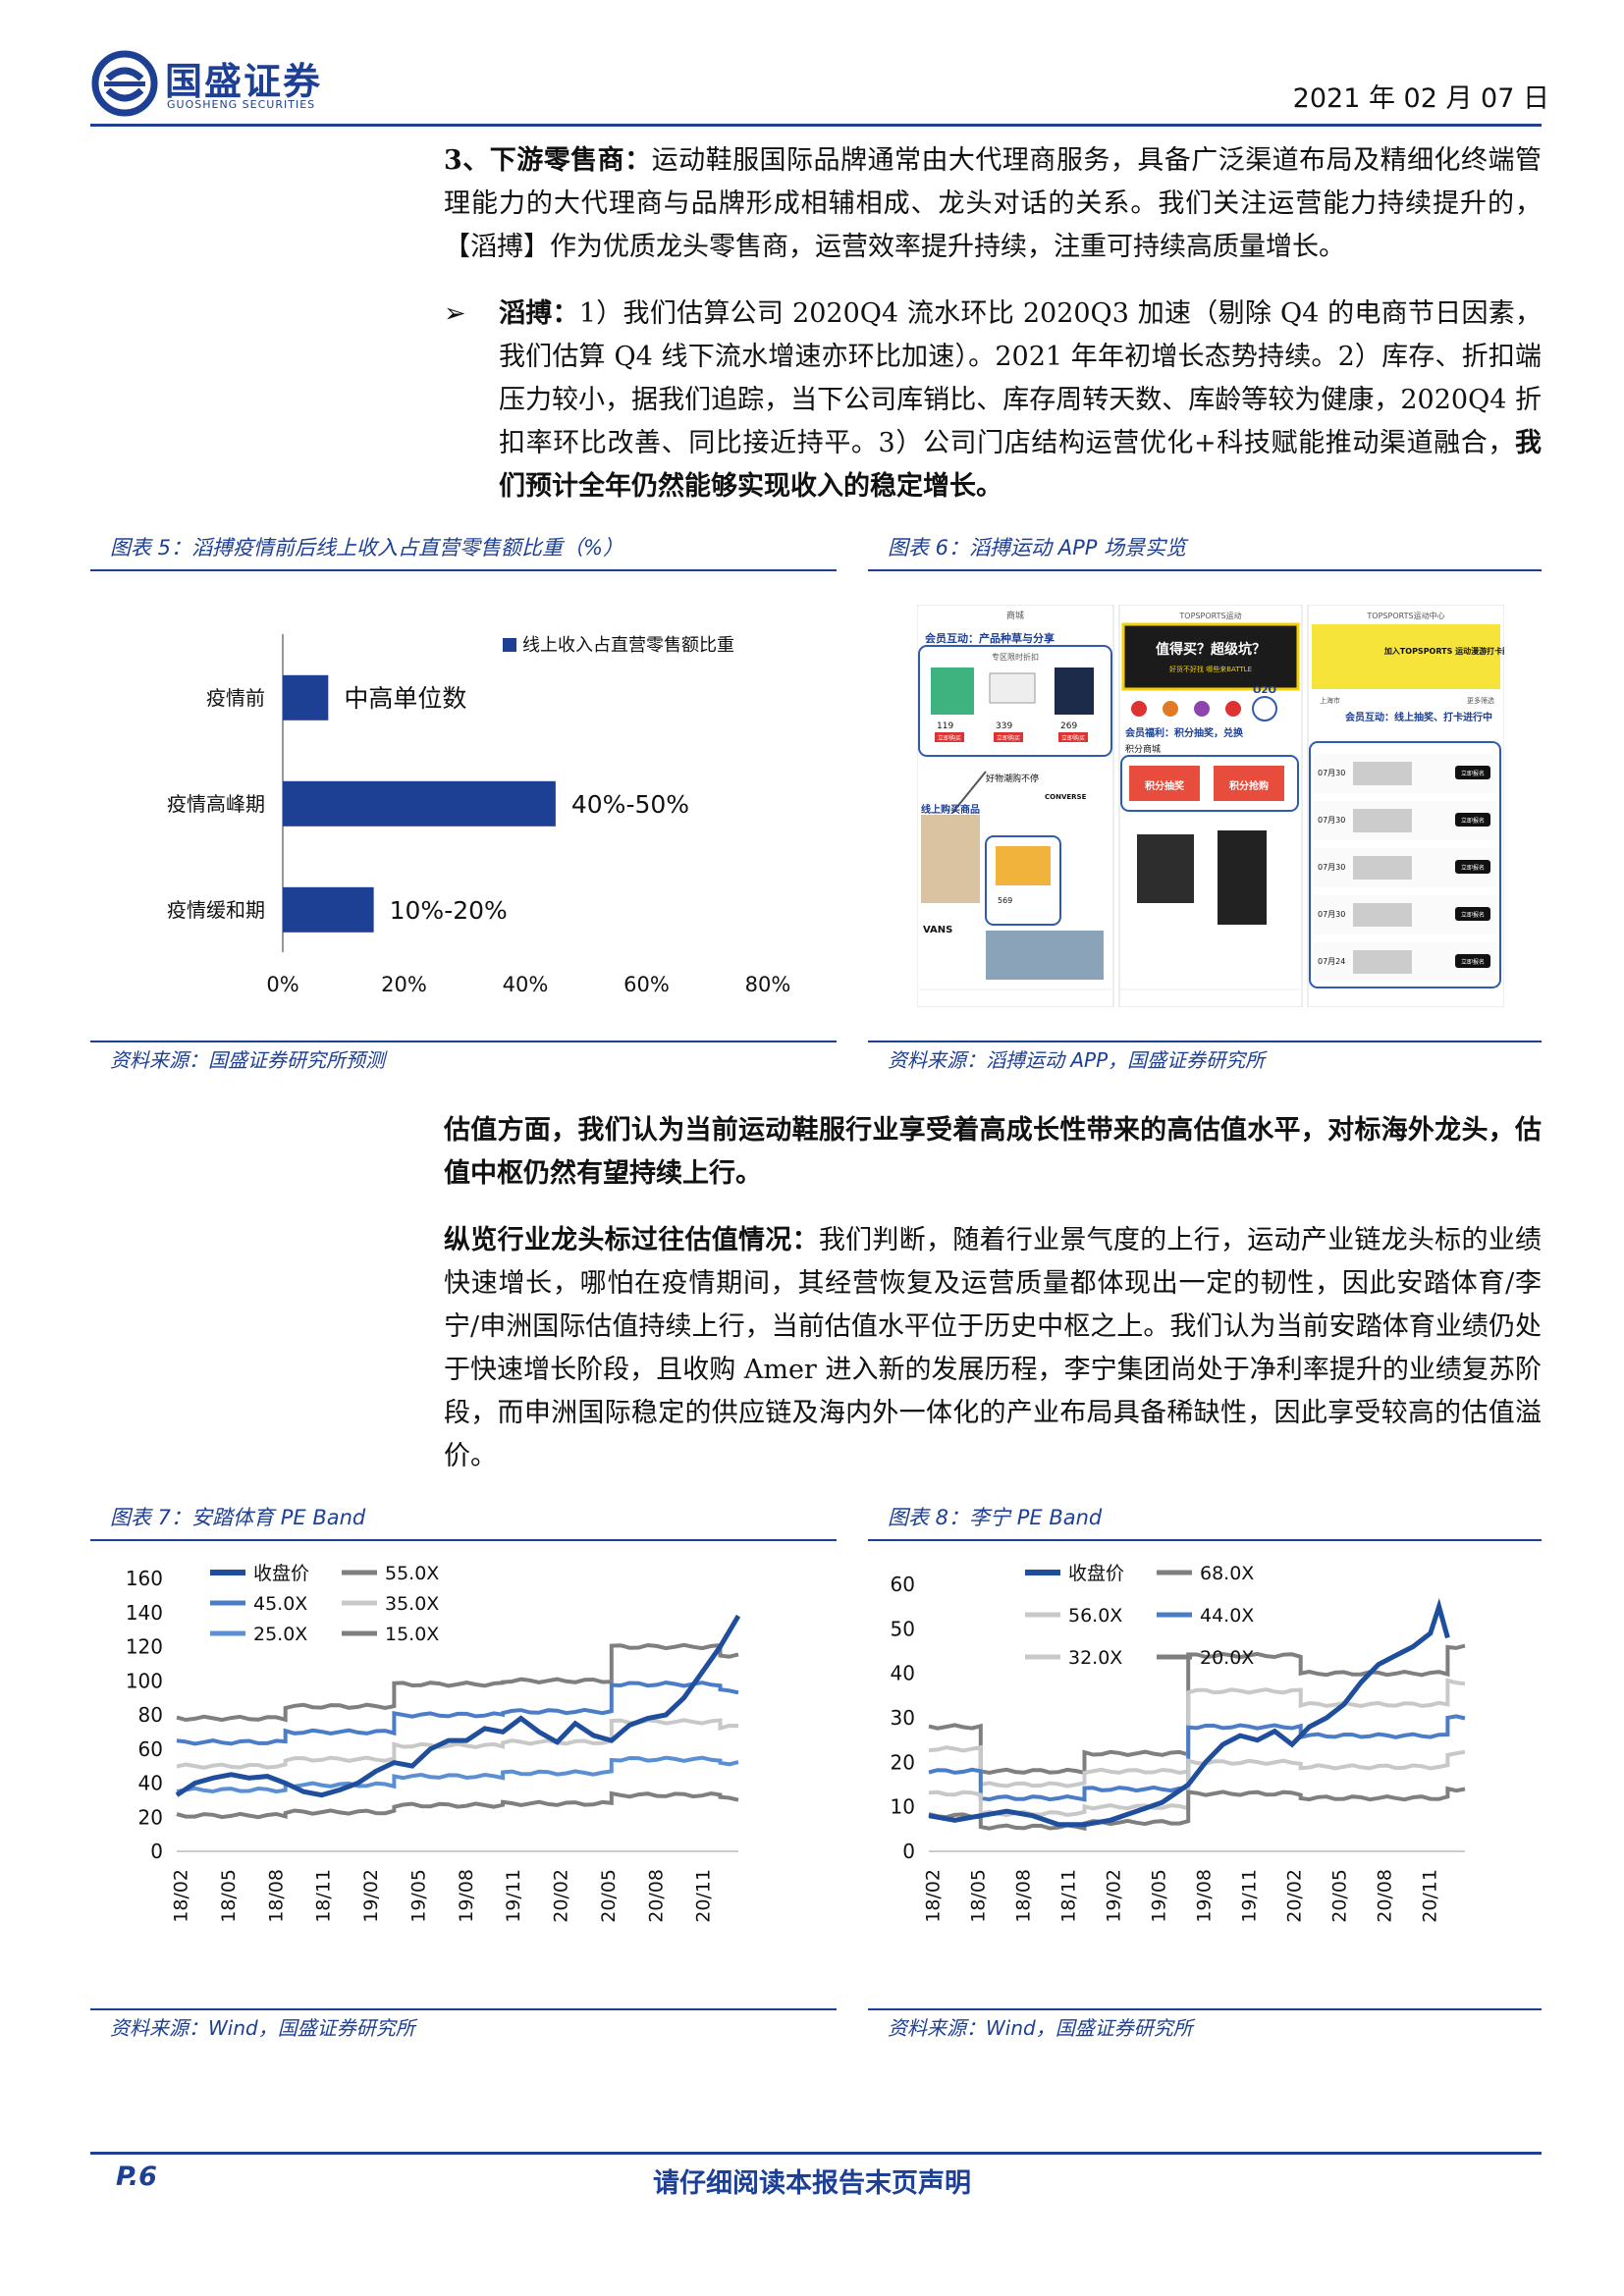  I want to click on fig8-source: 资料来源：Wind，国盛证券研究所, so click(1040, 2028).